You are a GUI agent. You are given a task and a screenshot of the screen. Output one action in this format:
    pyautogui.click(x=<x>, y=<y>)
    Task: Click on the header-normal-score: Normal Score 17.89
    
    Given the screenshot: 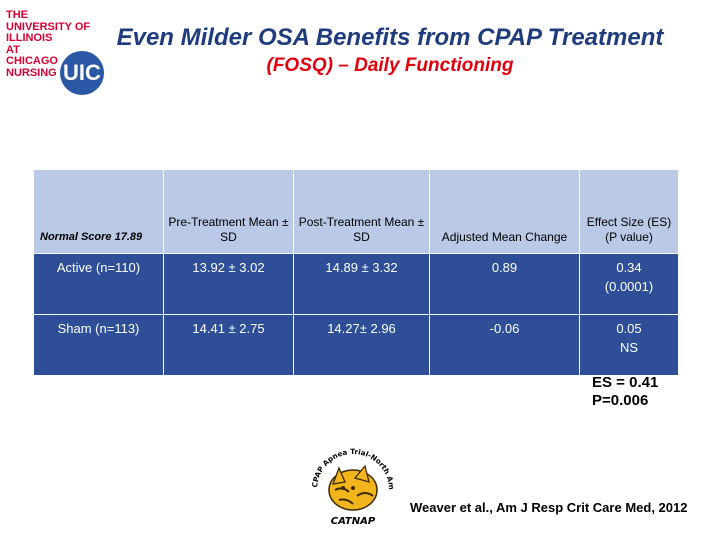 What is the action you would take?
    pyautogui.click(x=98, y=211)
    